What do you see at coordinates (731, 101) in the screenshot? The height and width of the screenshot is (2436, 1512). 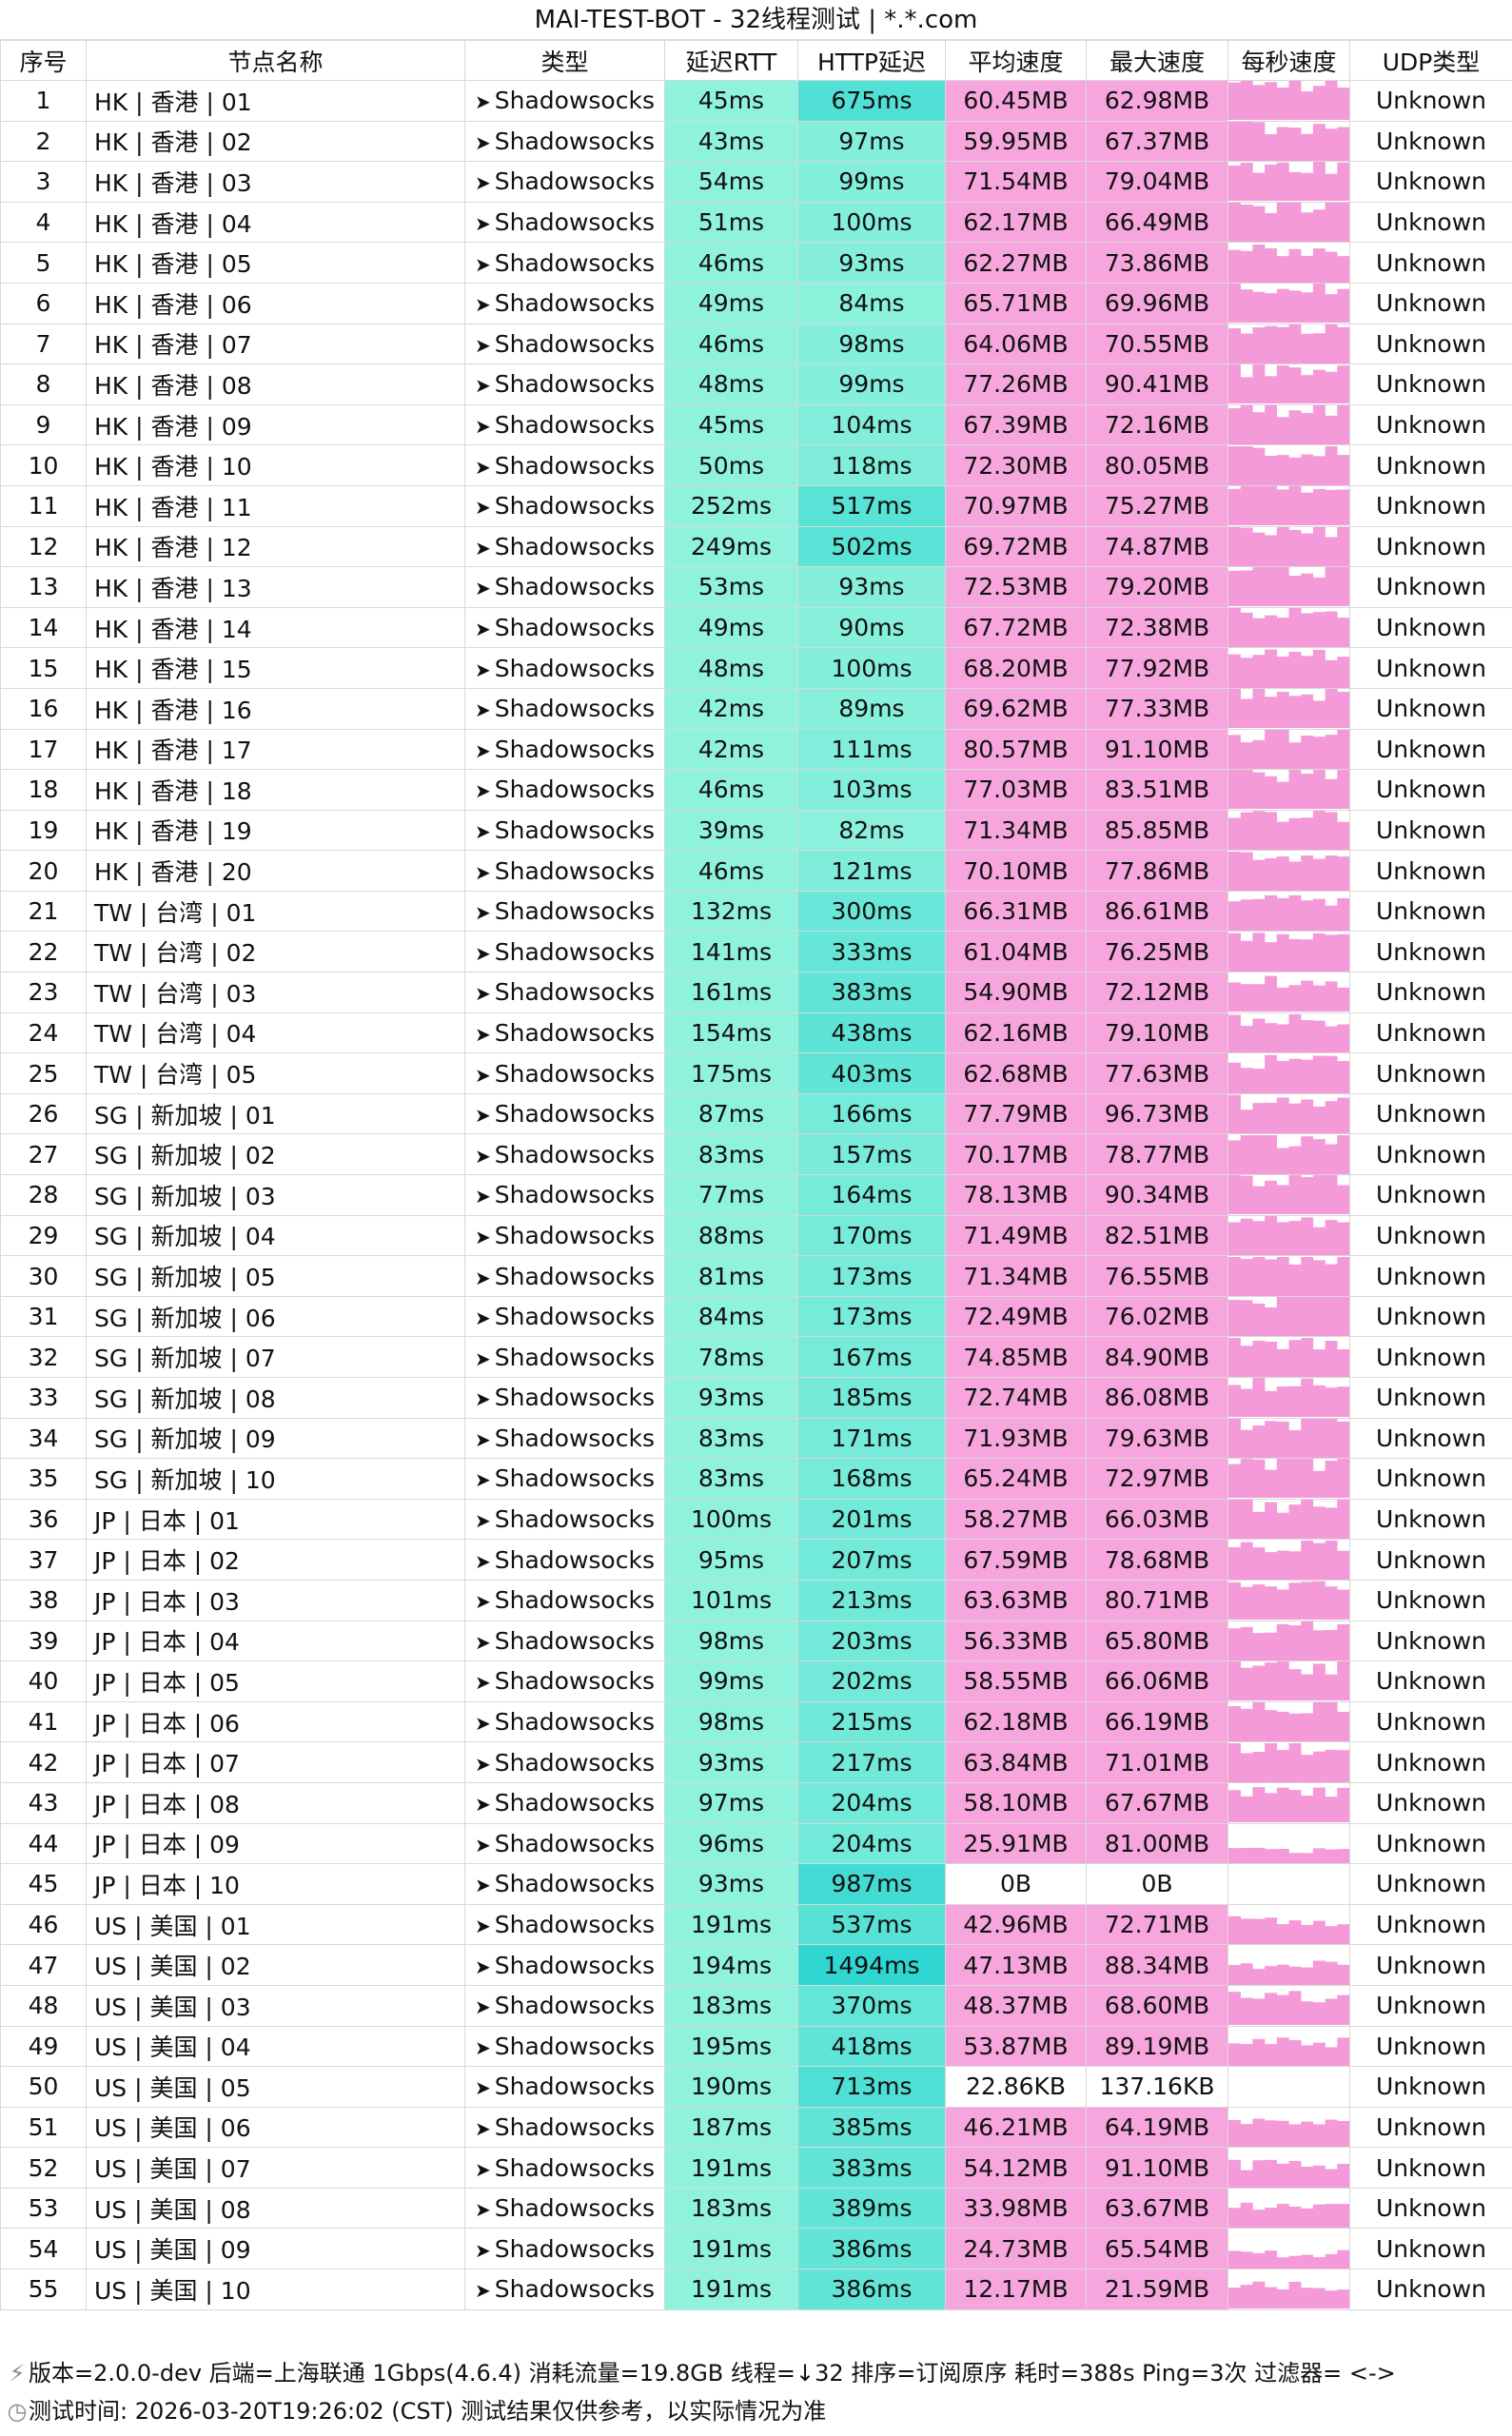 I see `rtt-latency: 45ms` at bounding box center [731, 101].